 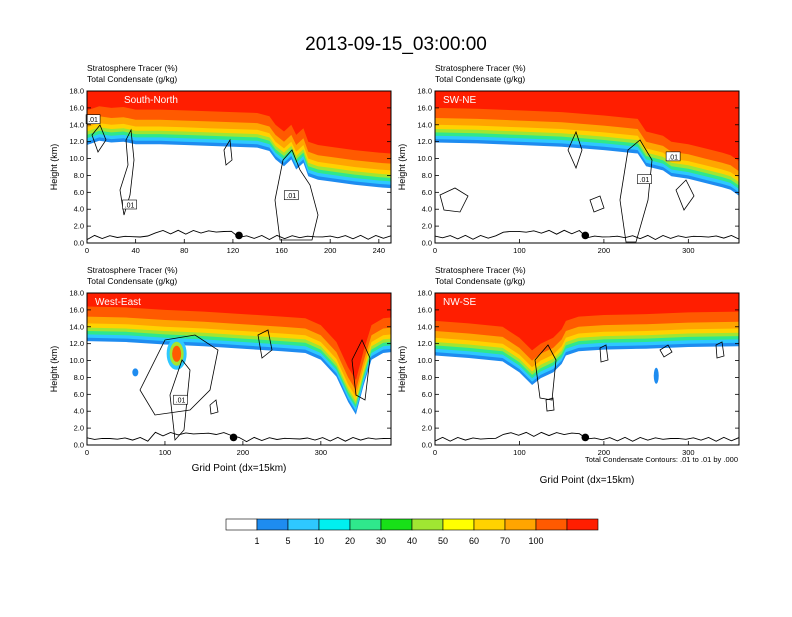 I want to click on panel-label: SW-NE, so click(x=459, y=100).